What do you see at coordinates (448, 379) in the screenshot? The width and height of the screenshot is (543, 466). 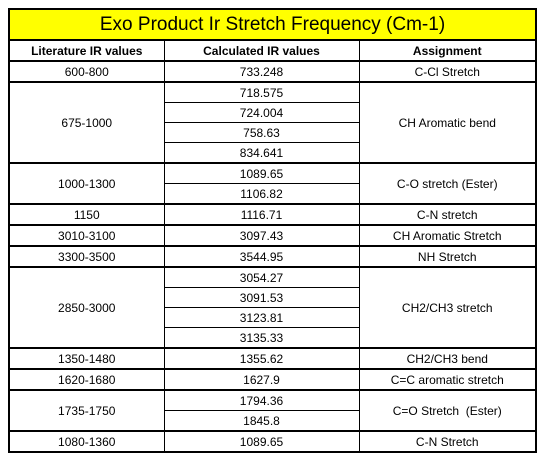 I see `assignment-cell: C=C aromatic stretch` at bounding box center [448, 379].